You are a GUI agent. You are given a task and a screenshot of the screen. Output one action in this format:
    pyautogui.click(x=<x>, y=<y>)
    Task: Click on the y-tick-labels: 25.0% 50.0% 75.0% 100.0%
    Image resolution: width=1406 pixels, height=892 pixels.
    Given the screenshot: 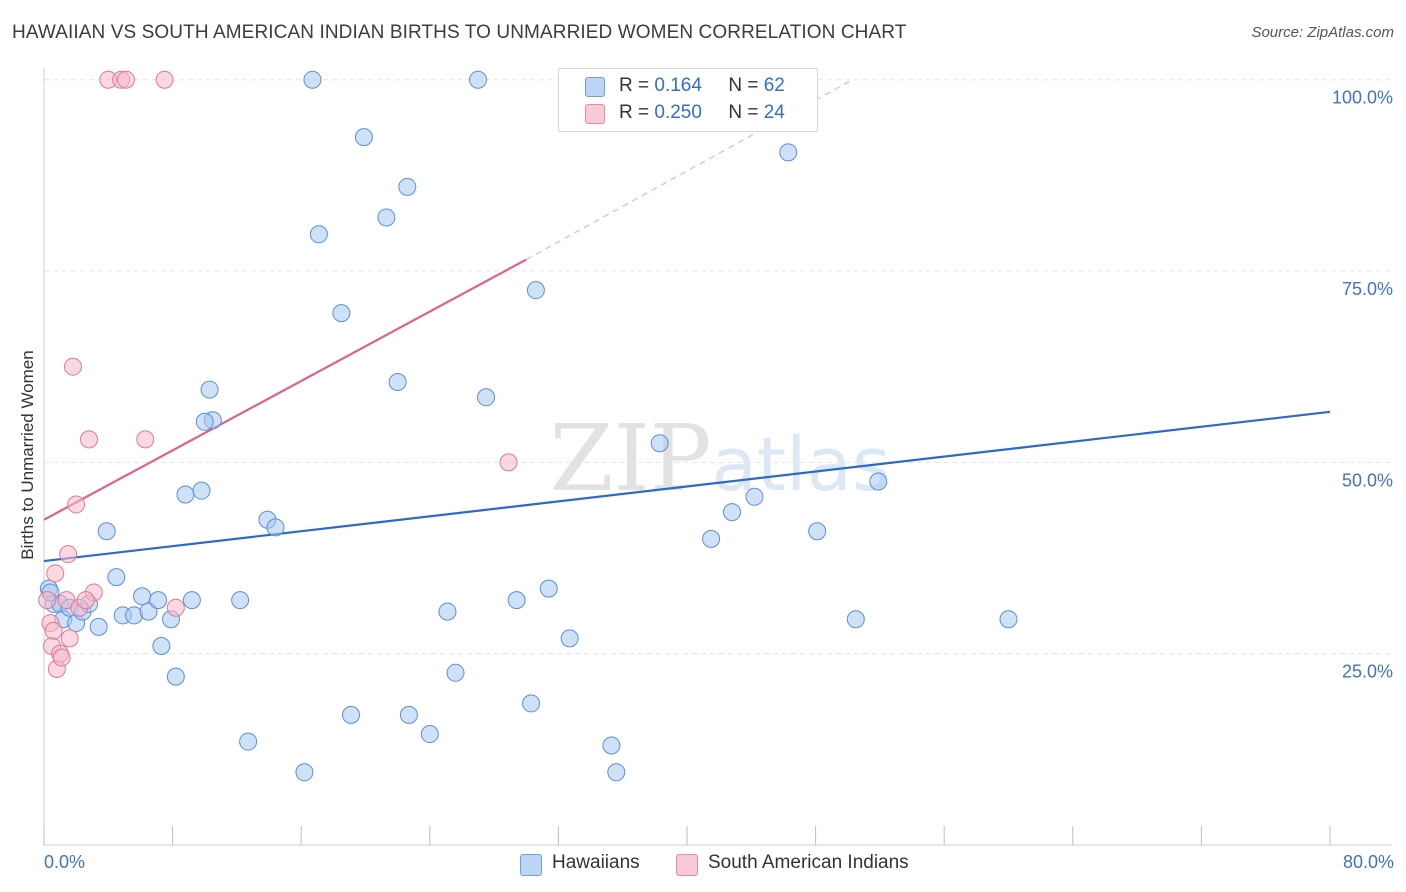 What is the action you would take?
    pyautogui.click(x=1362, y=385)
    